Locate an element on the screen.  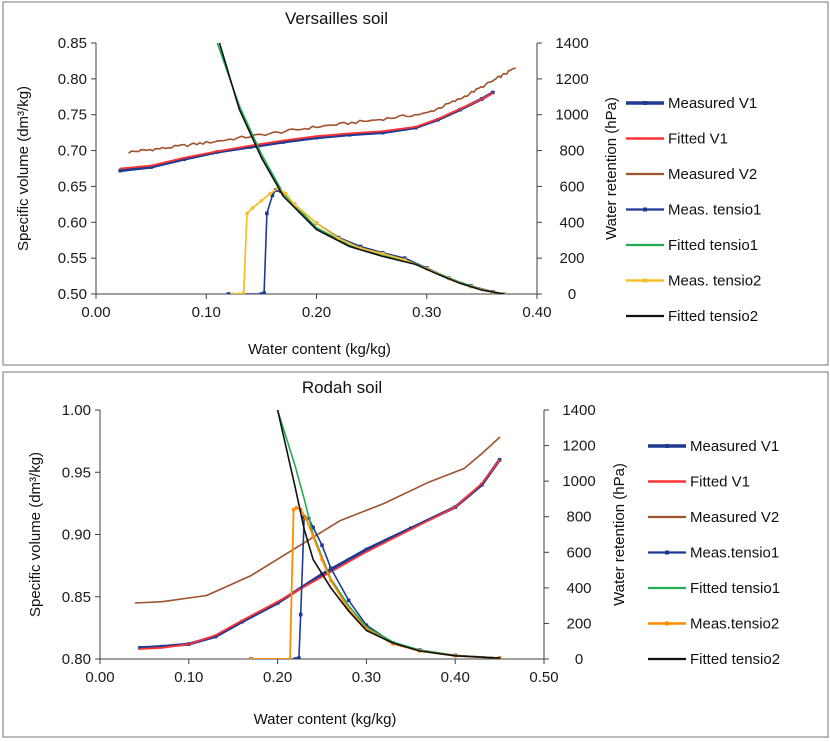
legend-label-meas-tensio1: Meas. tensio1 is located at coordinates (714, 210).